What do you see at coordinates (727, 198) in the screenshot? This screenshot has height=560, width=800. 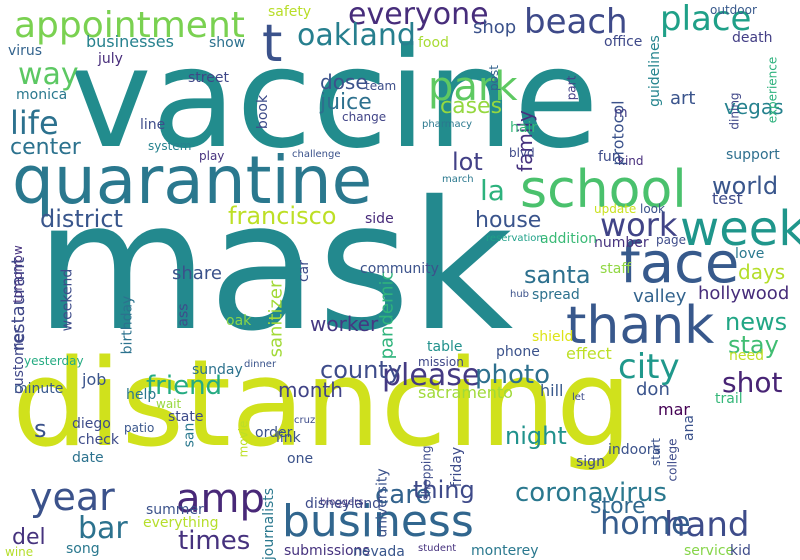 I see `word-test: test` at bounding box center [727, 198].